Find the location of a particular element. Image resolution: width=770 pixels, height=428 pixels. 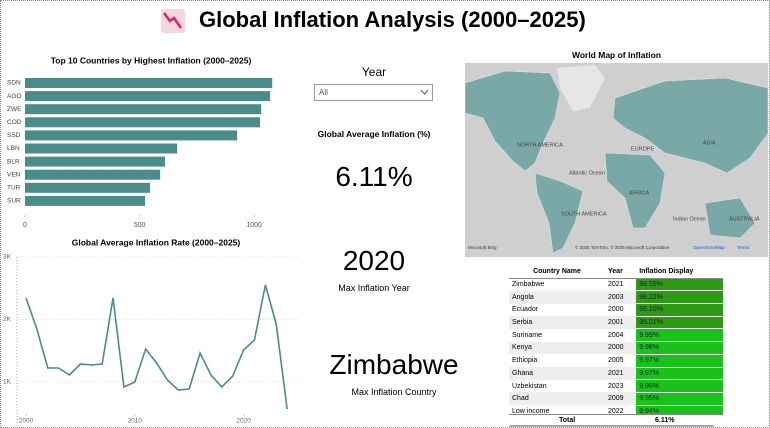

table-cell: 2023 is located at coordinates (616, 386).